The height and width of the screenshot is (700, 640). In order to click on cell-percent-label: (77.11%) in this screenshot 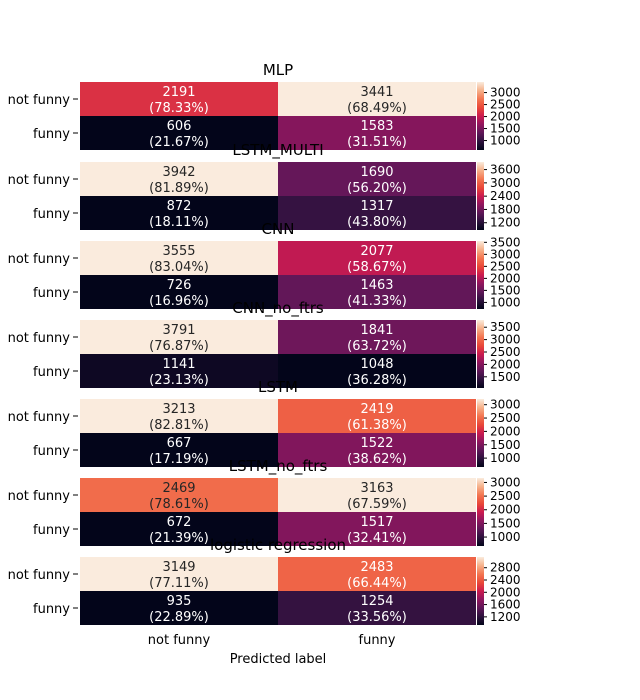, I will do `click(179, 583)`.